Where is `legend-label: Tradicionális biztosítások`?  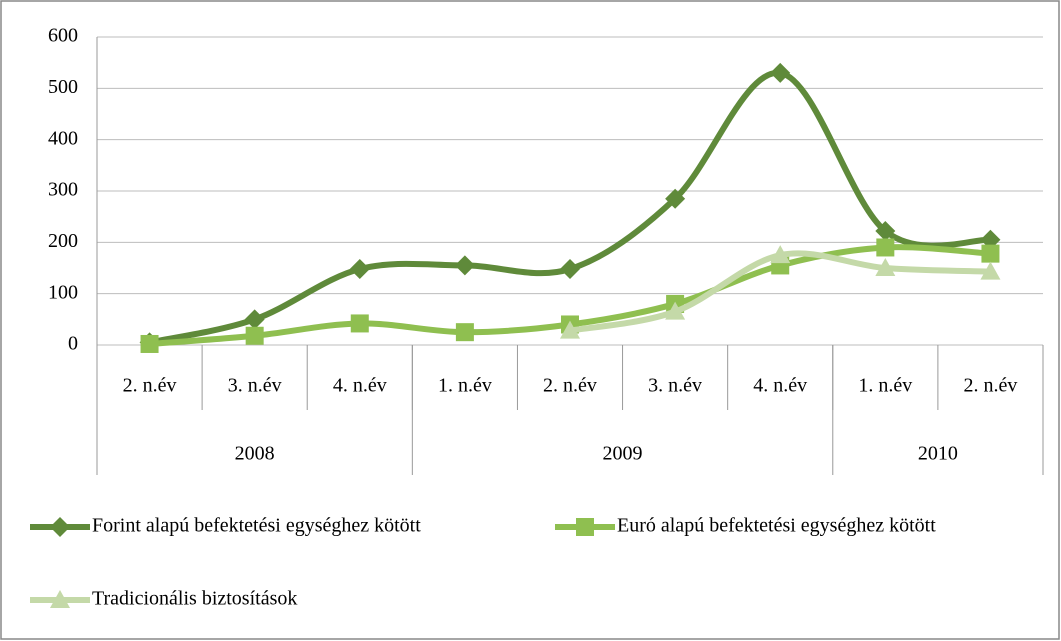 legend-label: Tradicionális biztosítások is located at coordinates (194, 599).